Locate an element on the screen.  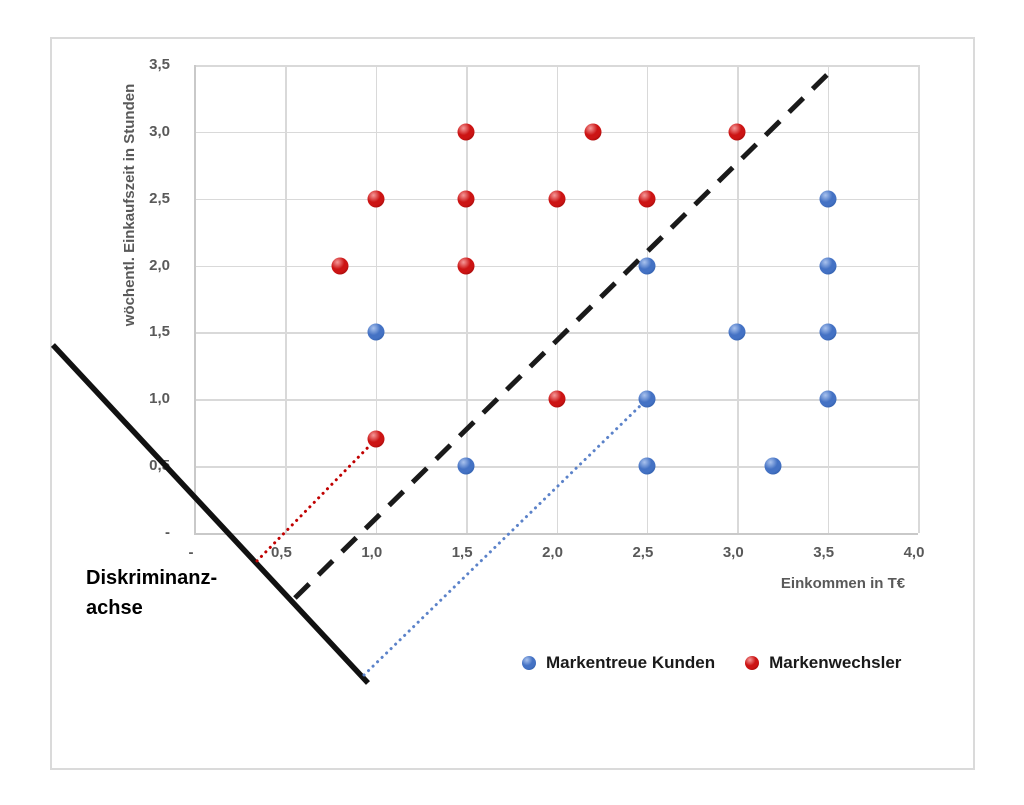
y-tick-label: 3,5 is located at coordinates (159, 64).